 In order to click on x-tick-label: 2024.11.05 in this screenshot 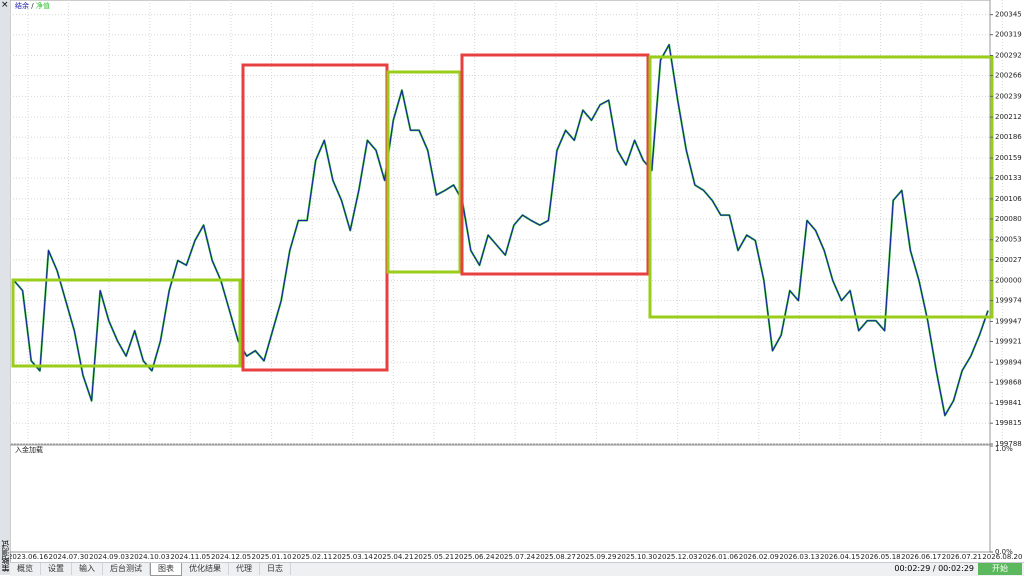, I will do `click(190, 557)`.